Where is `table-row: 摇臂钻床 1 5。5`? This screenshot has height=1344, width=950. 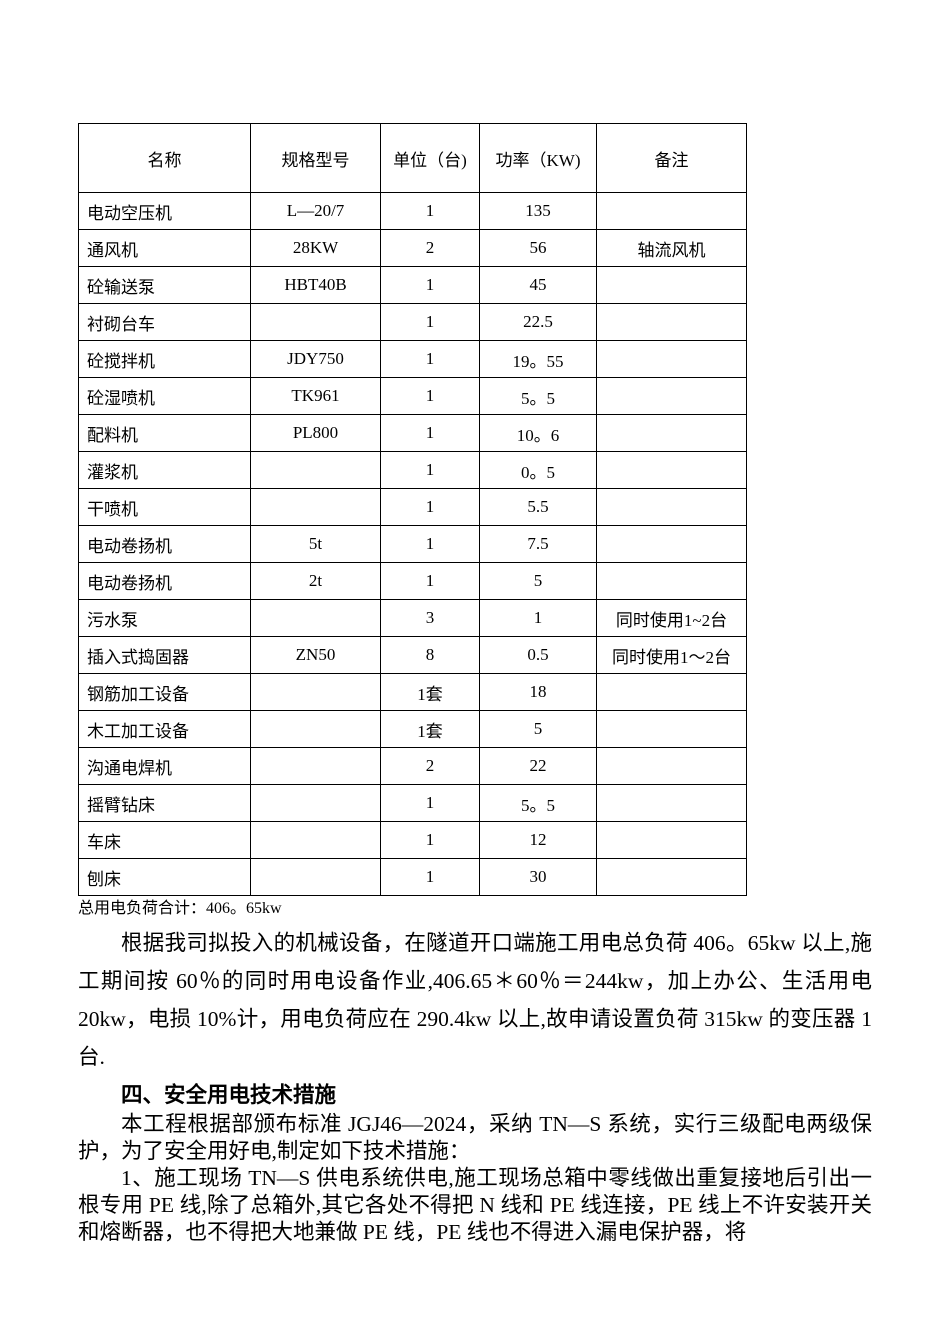 table-row: 摇臂钻床 1 5。5 is located at coordinates (412, 803).